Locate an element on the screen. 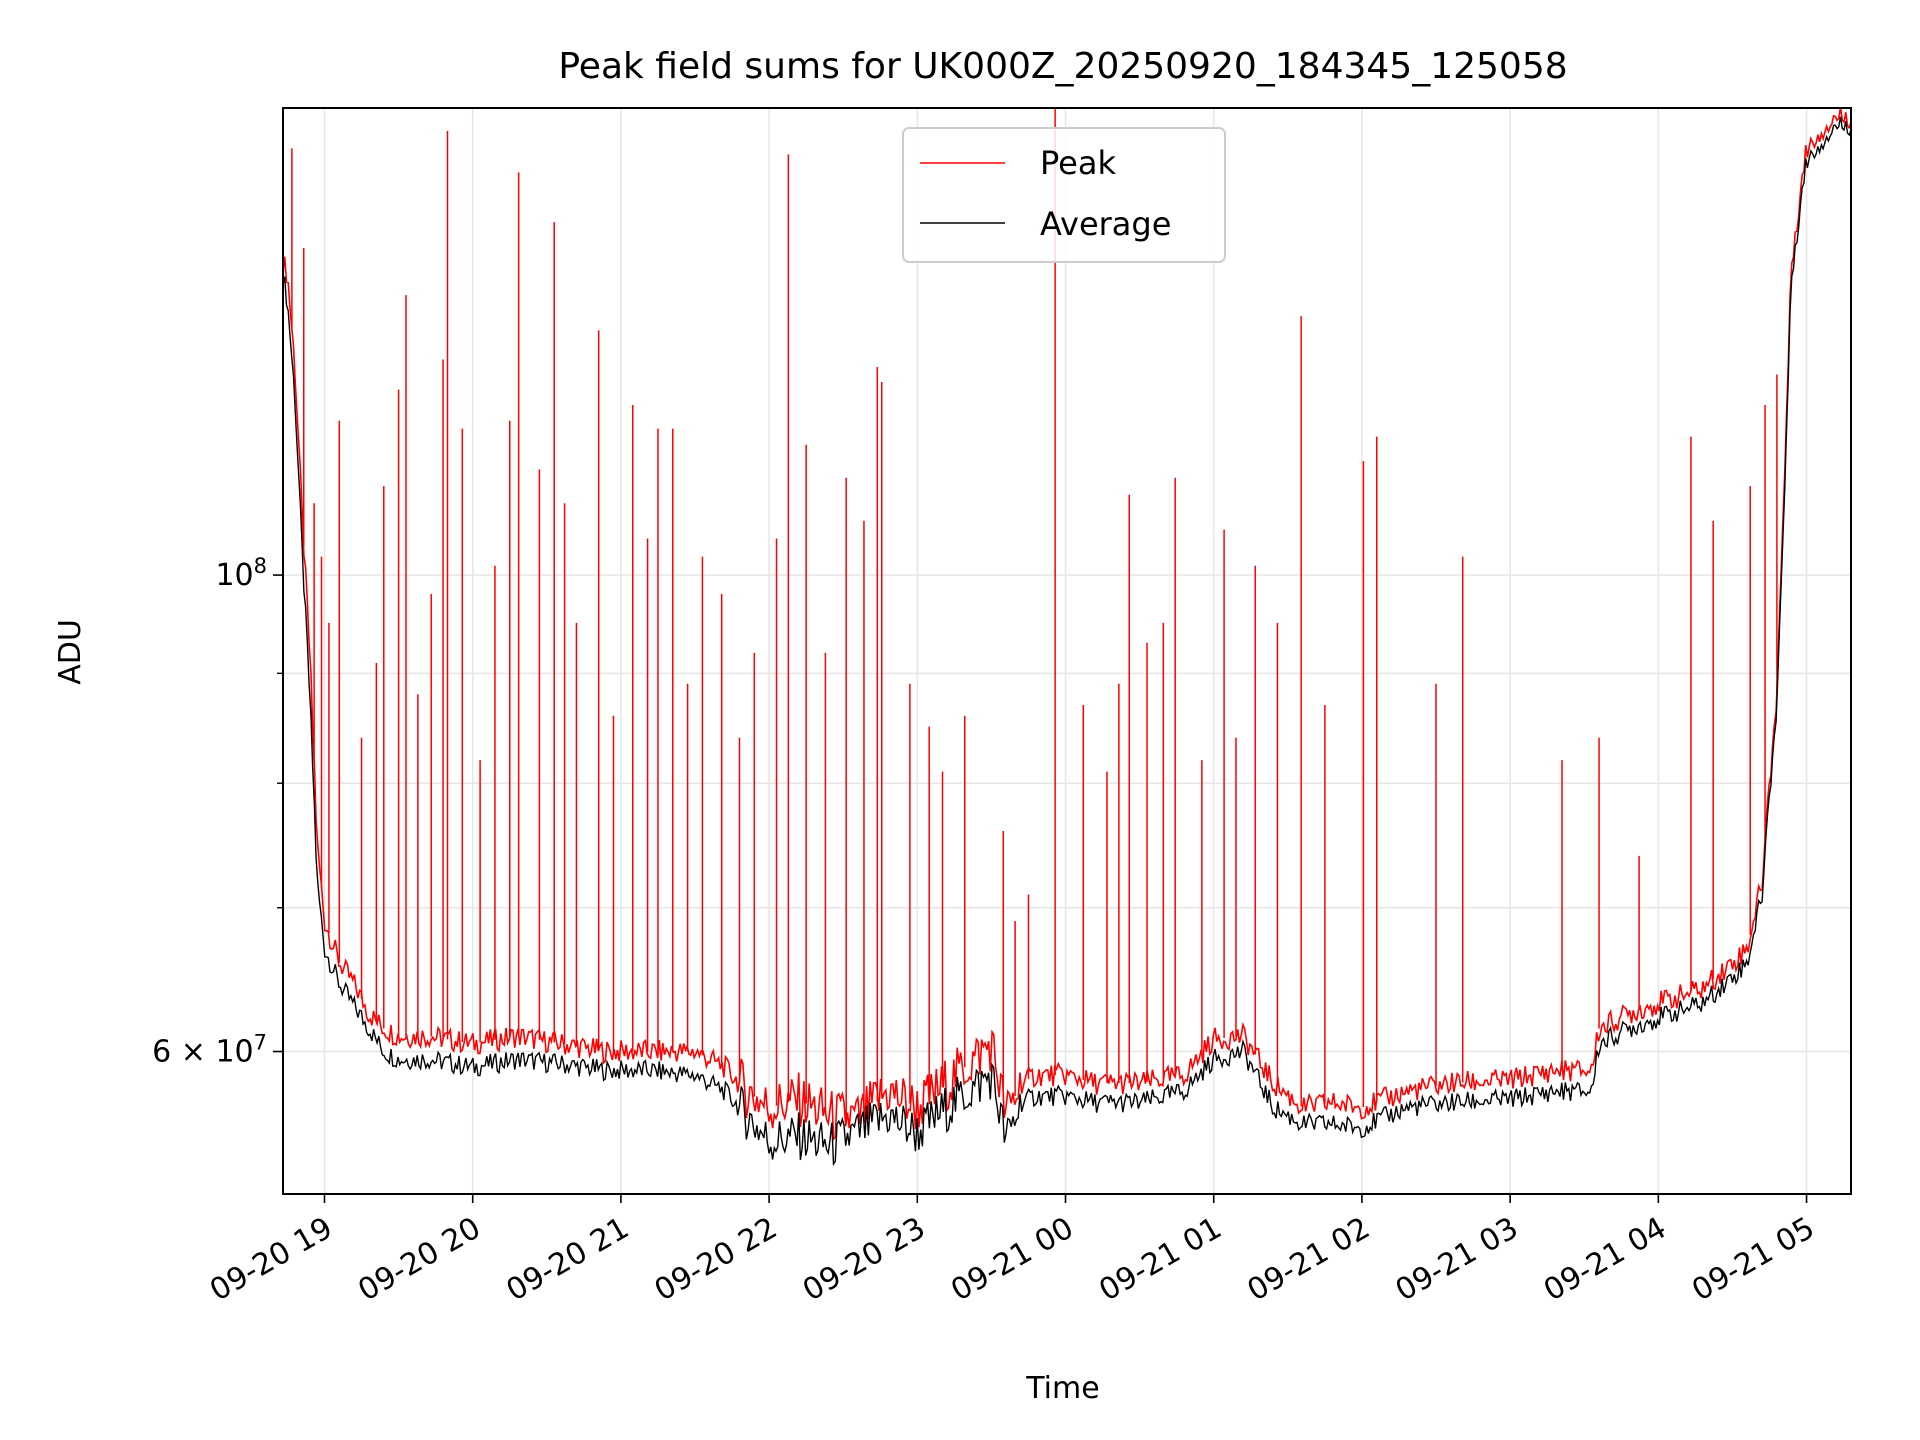  legend-average-label: Average is located at coordinates (1105, 224).